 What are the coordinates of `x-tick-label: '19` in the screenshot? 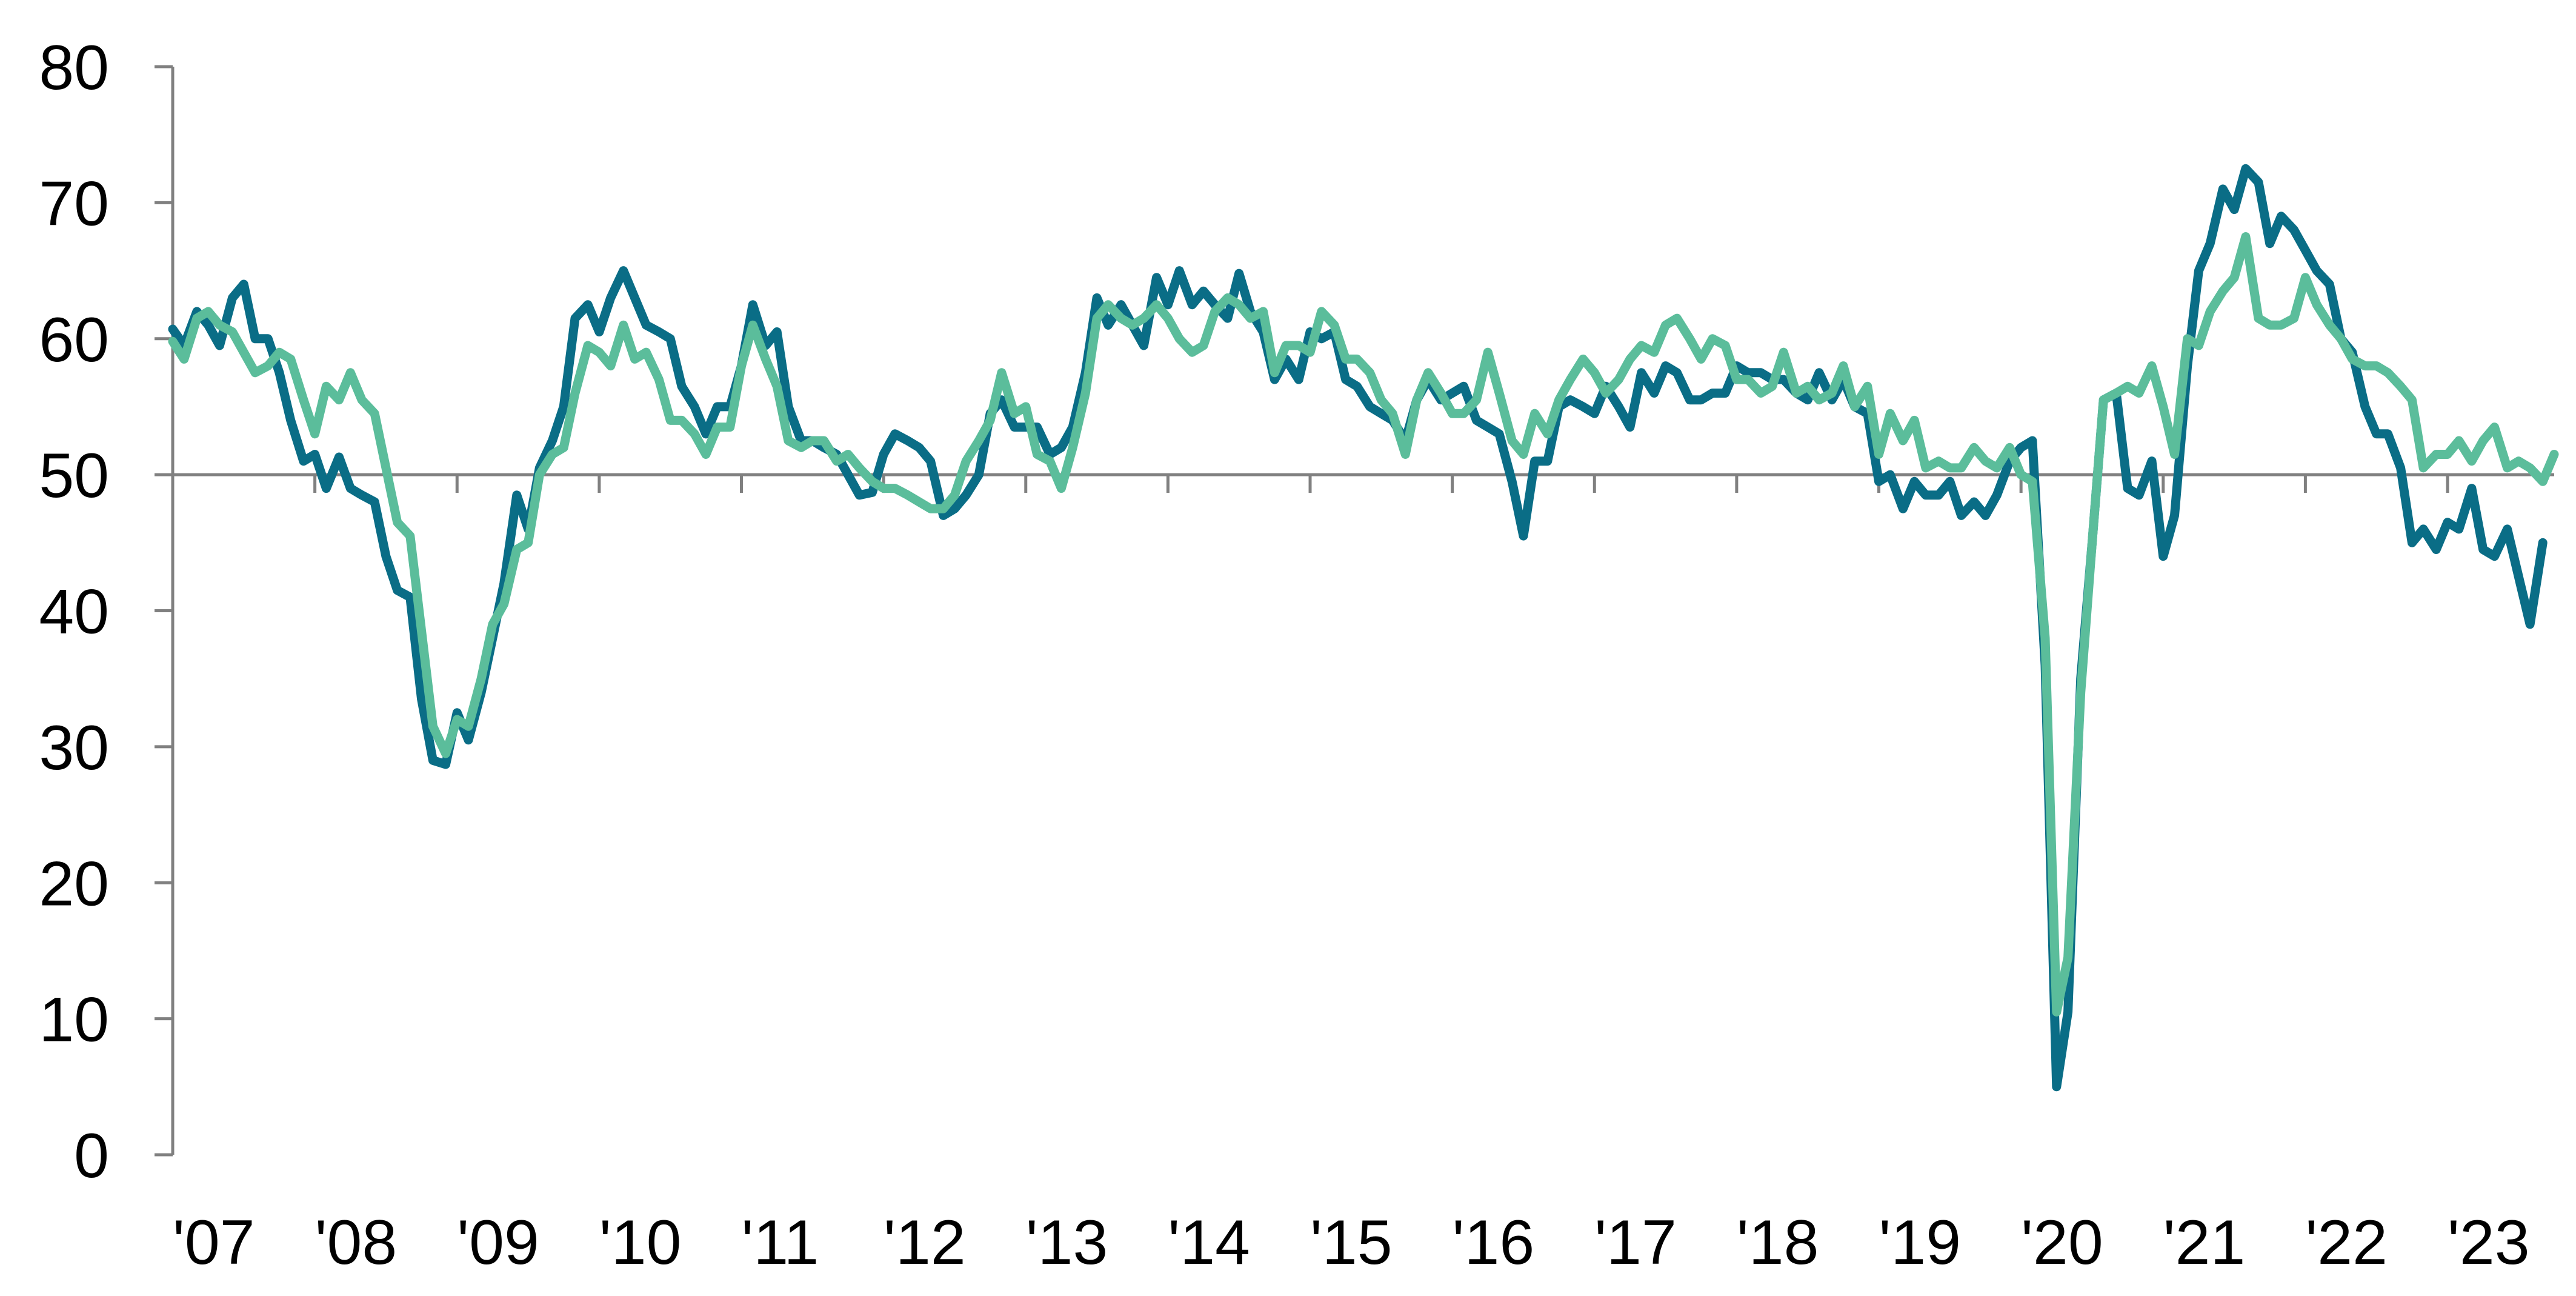 It's located at (1920, 1242).